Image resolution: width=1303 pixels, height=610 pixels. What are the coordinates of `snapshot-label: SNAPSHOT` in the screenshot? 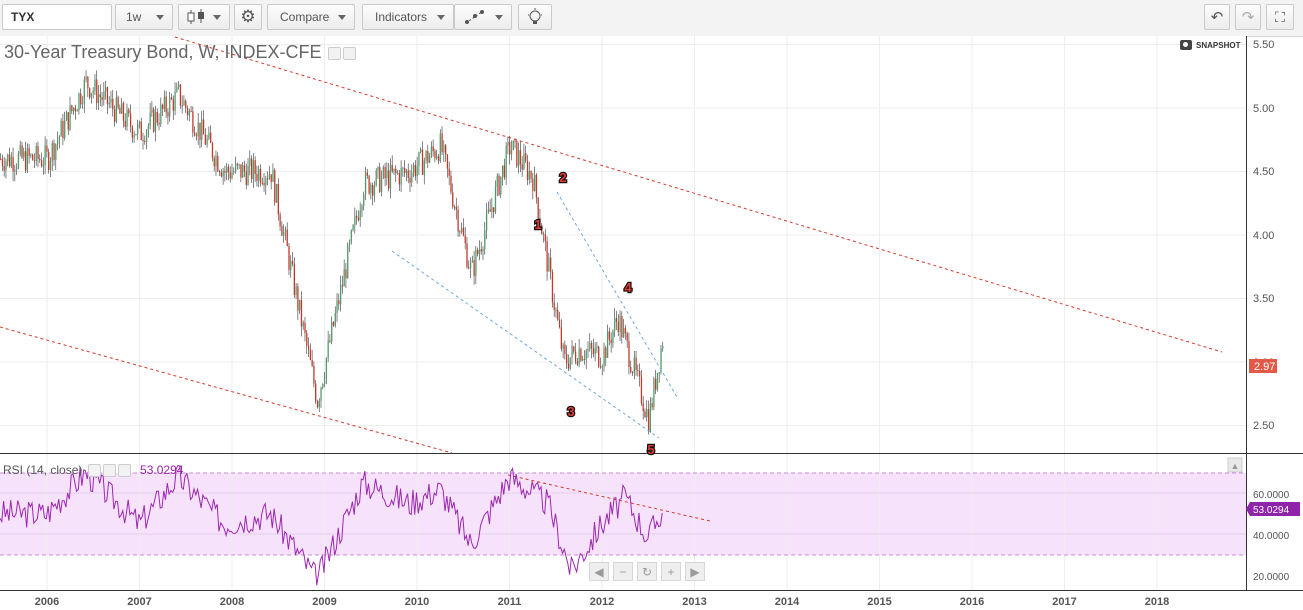 It's located at (1218, 45).